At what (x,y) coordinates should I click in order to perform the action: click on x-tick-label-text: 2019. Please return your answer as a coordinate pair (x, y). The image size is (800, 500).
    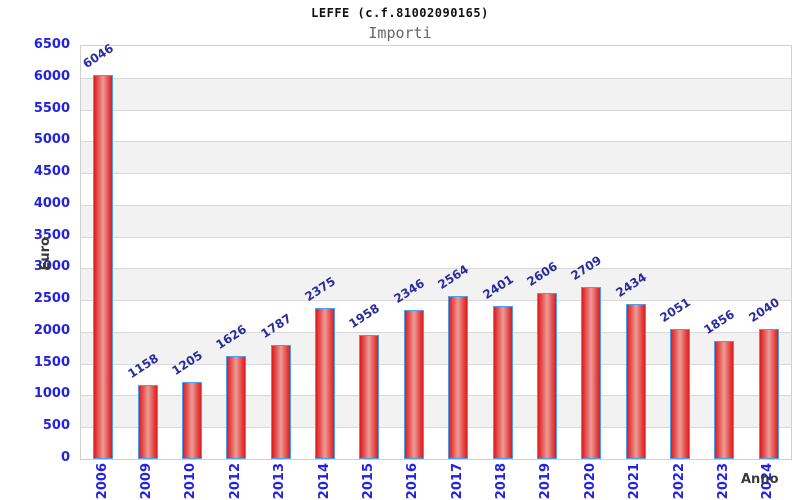
    Looking at the image, I should click on (546, 481).